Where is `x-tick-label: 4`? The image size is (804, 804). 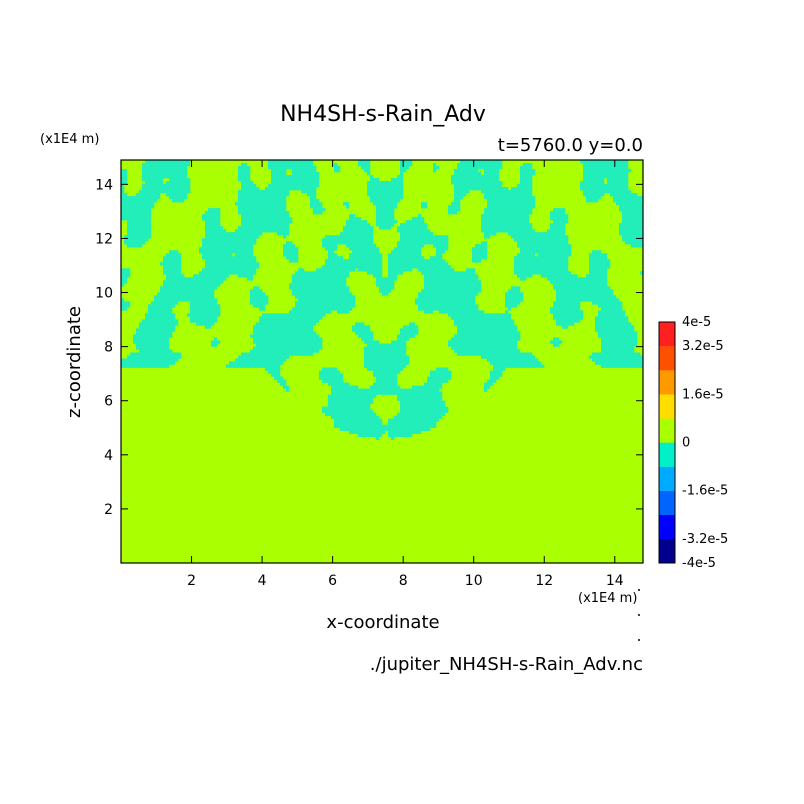 x-tick-label: 4 is located at coordinates (262, 581).